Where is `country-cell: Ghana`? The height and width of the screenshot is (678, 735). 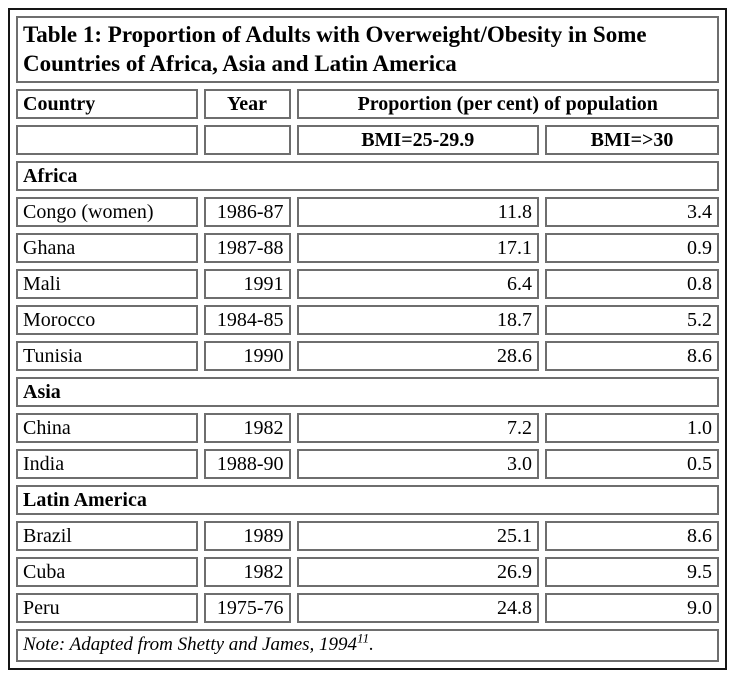
country-cell: Ghana is located at coordinates (107, 247).